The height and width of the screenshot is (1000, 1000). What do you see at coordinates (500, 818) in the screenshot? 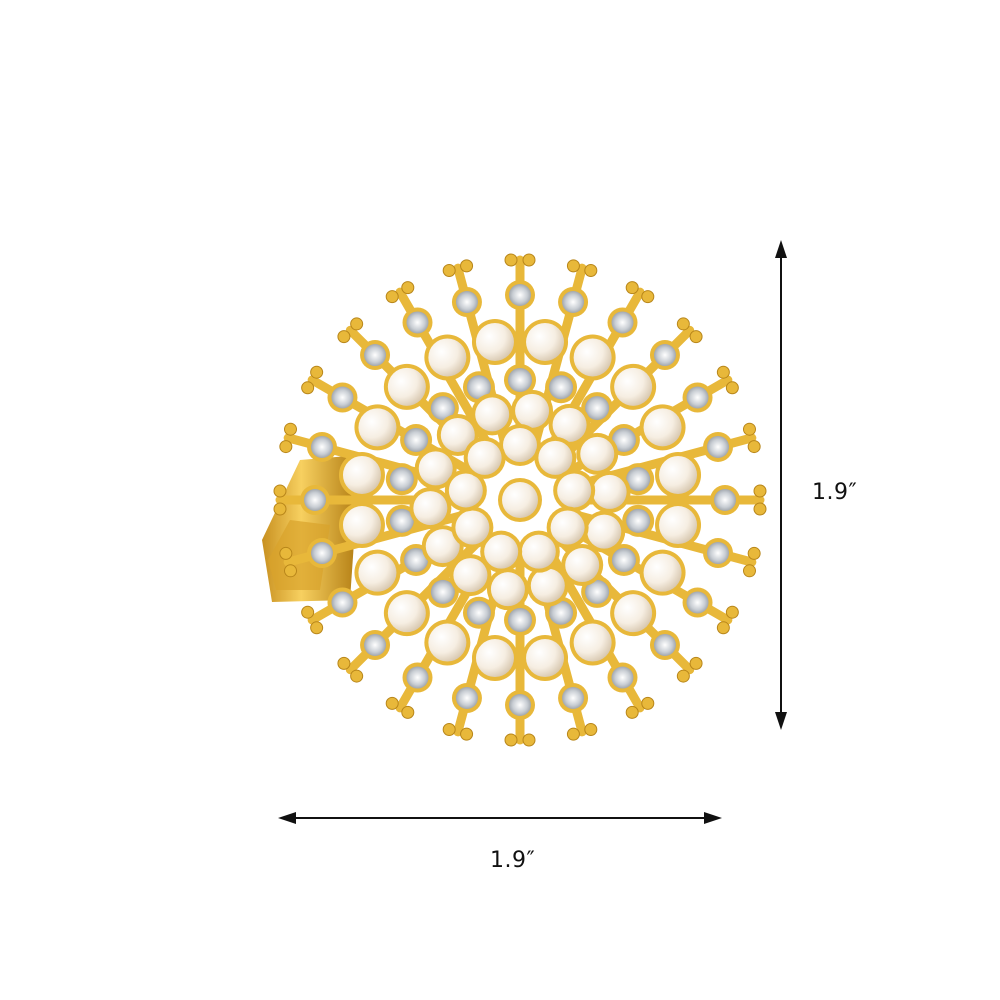
I see `width-dimension-arrow` at bounding box center [500, 818].